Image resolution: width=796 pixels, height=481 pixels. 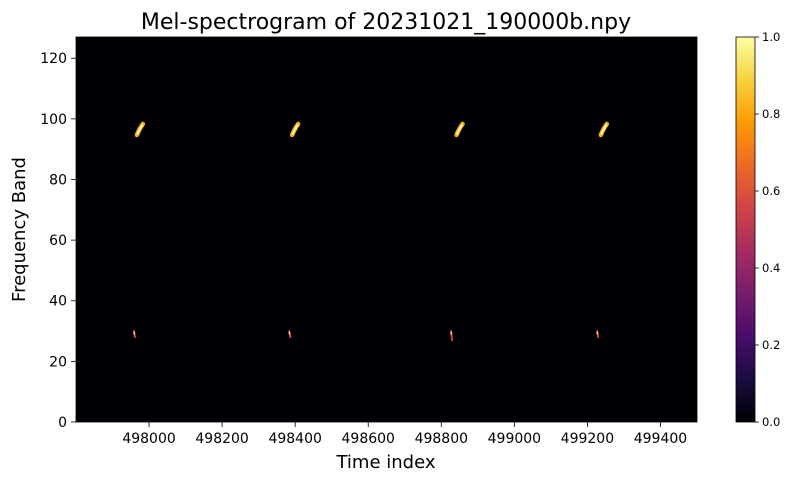 I want to click on x-tick-label: 498800, so click(x=441, y=439).